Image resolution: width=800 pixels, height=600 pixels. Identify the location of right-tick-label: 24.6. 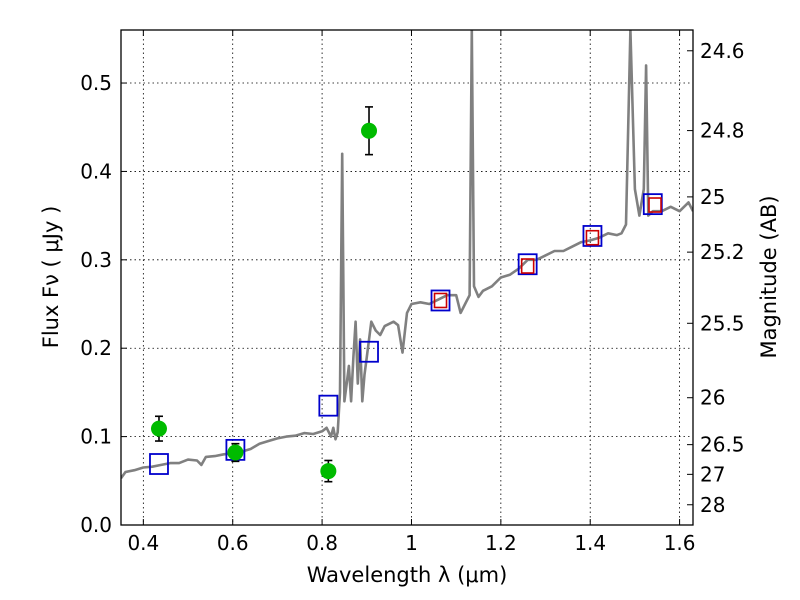
(722, 51).